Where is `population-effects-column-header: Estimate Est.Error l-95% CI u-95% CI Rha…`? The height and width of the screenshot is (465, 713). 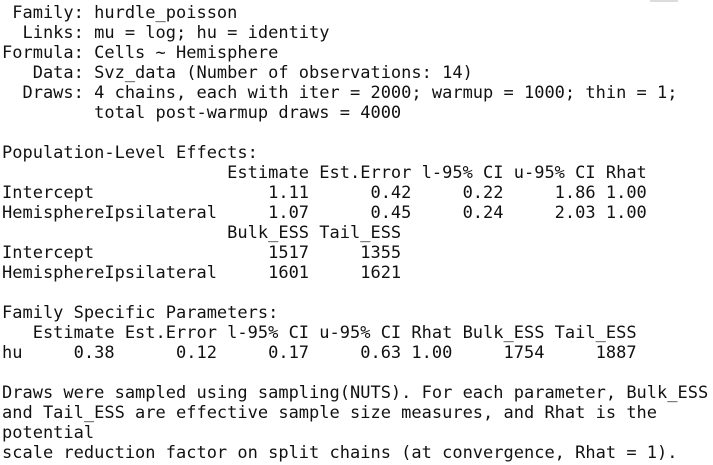
population-effects-column-header: Estimate Est.Error l-95% CI u-95% CI Rha… is located at coordinates (324, 173).